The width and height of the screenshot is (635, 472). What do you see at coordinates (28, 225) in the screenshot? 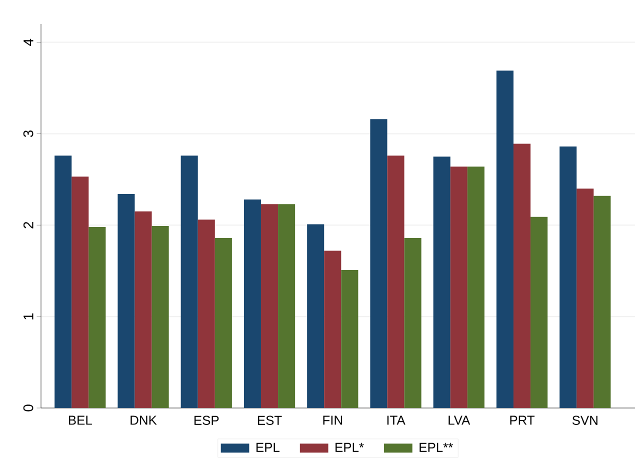
I see `y-tick-label: 2` at bounding box center [28, 225].